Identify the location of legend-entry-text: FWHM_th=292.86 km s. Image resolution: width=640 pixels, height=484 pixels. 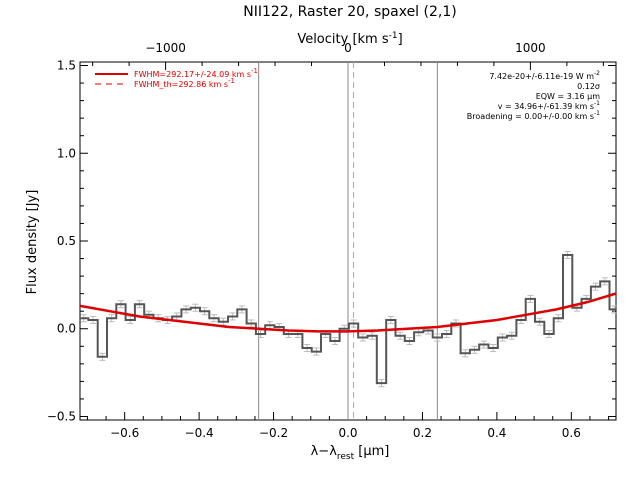
(181, 84).